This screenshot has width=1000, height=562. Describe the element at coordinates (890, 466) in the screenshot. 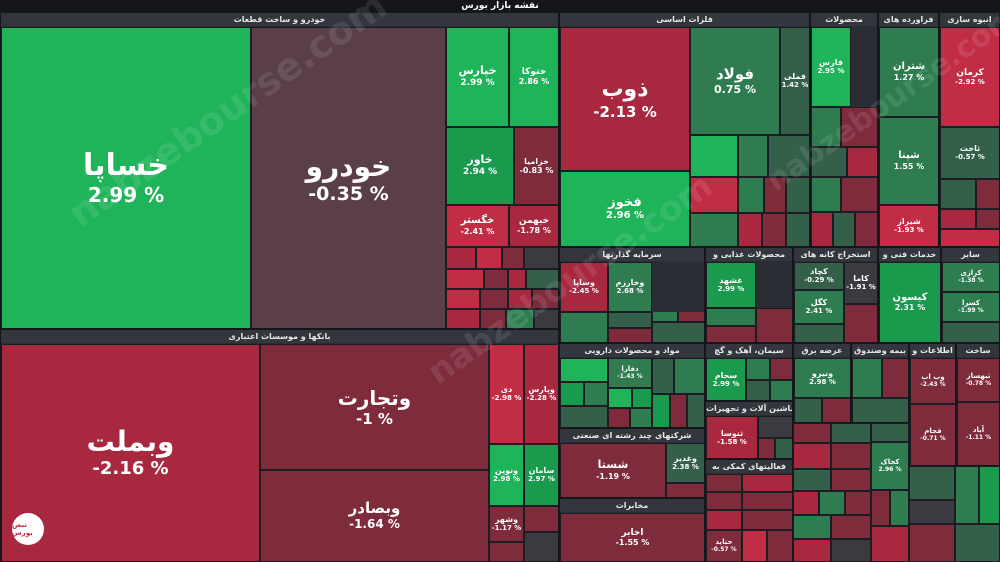

I see `tile-khomahr: کخاک 2.96 %` at that location.